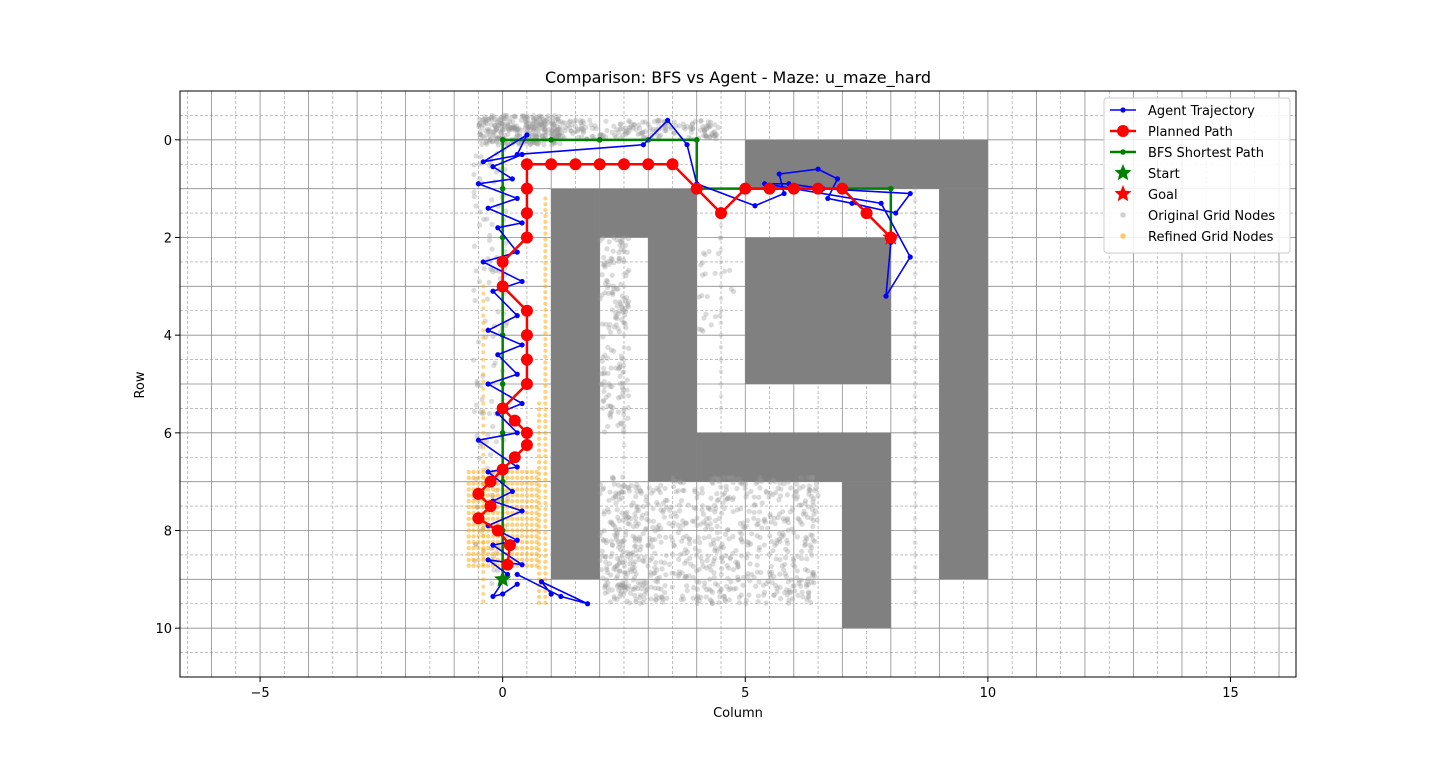 The height and width of the screenshot is (760, 1440). Describe the element at coordinates (1123, 193) in the screenshot. I see `legend-handle-goal` at that location.